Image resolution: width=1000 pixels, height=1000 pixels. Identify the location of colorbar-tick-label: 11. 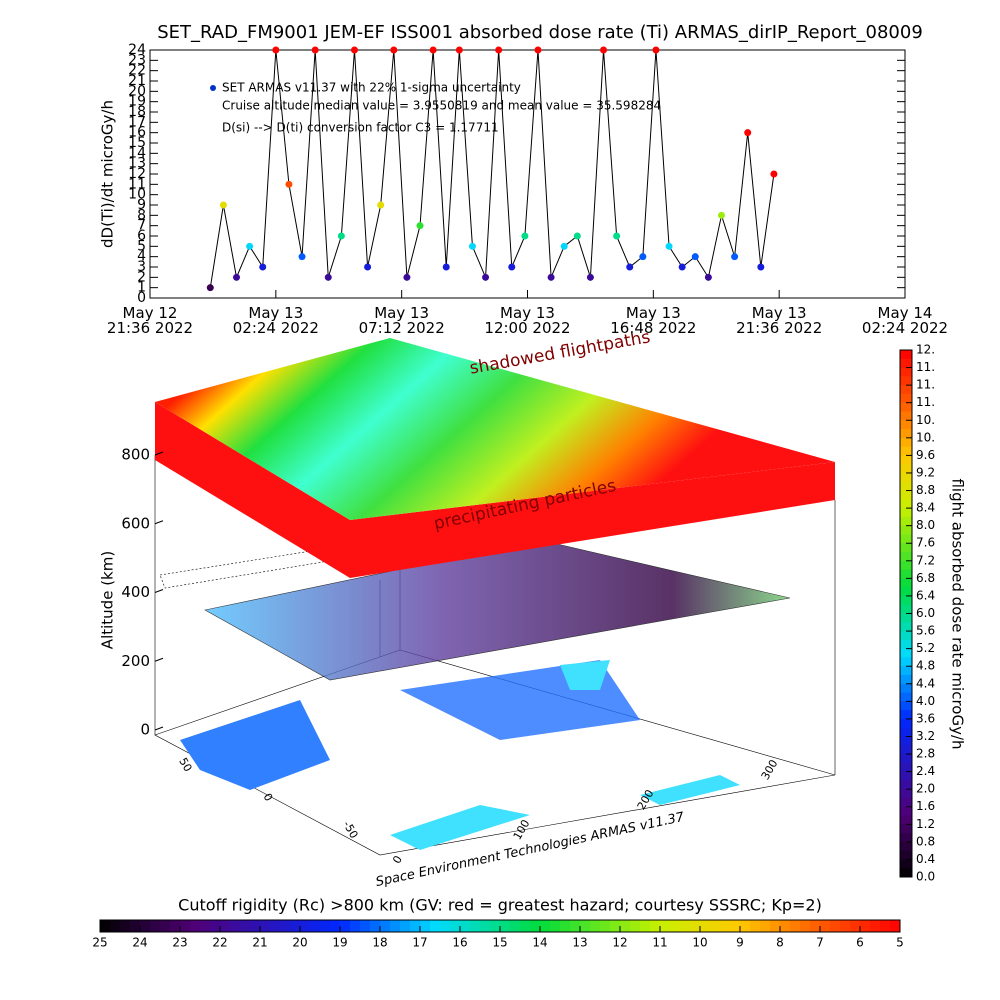
(659, 943).